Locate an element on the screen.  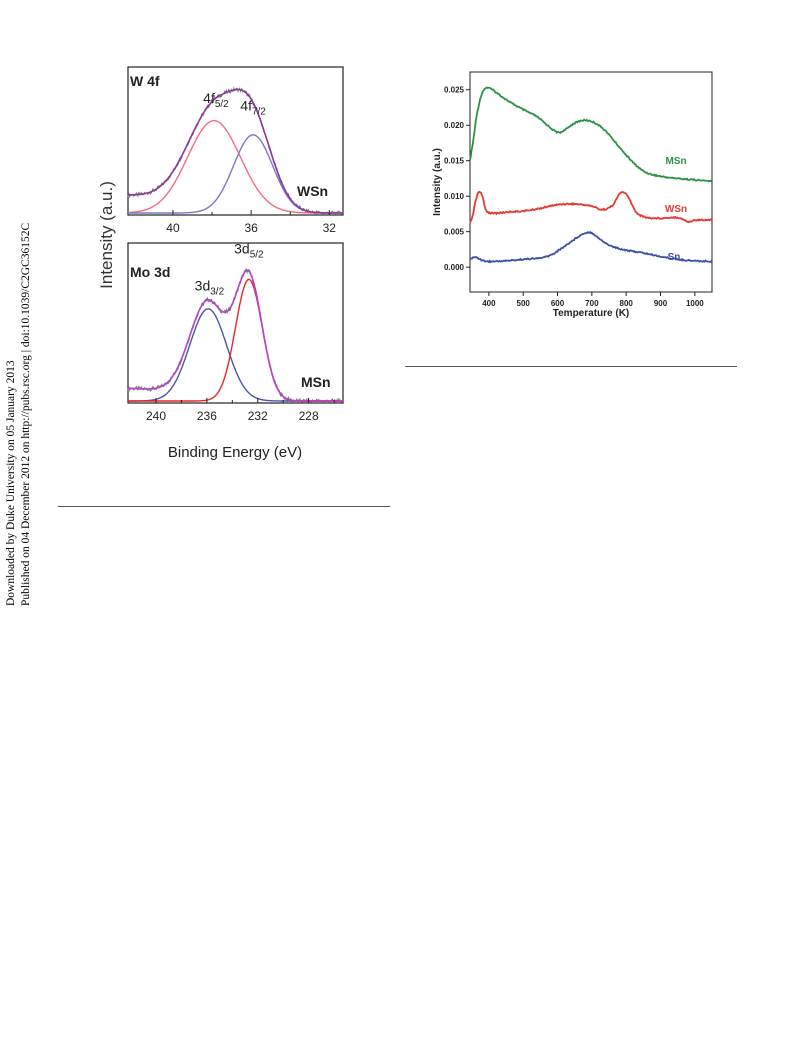
tpd-series-line-sn is located at coordinates (591, 247).